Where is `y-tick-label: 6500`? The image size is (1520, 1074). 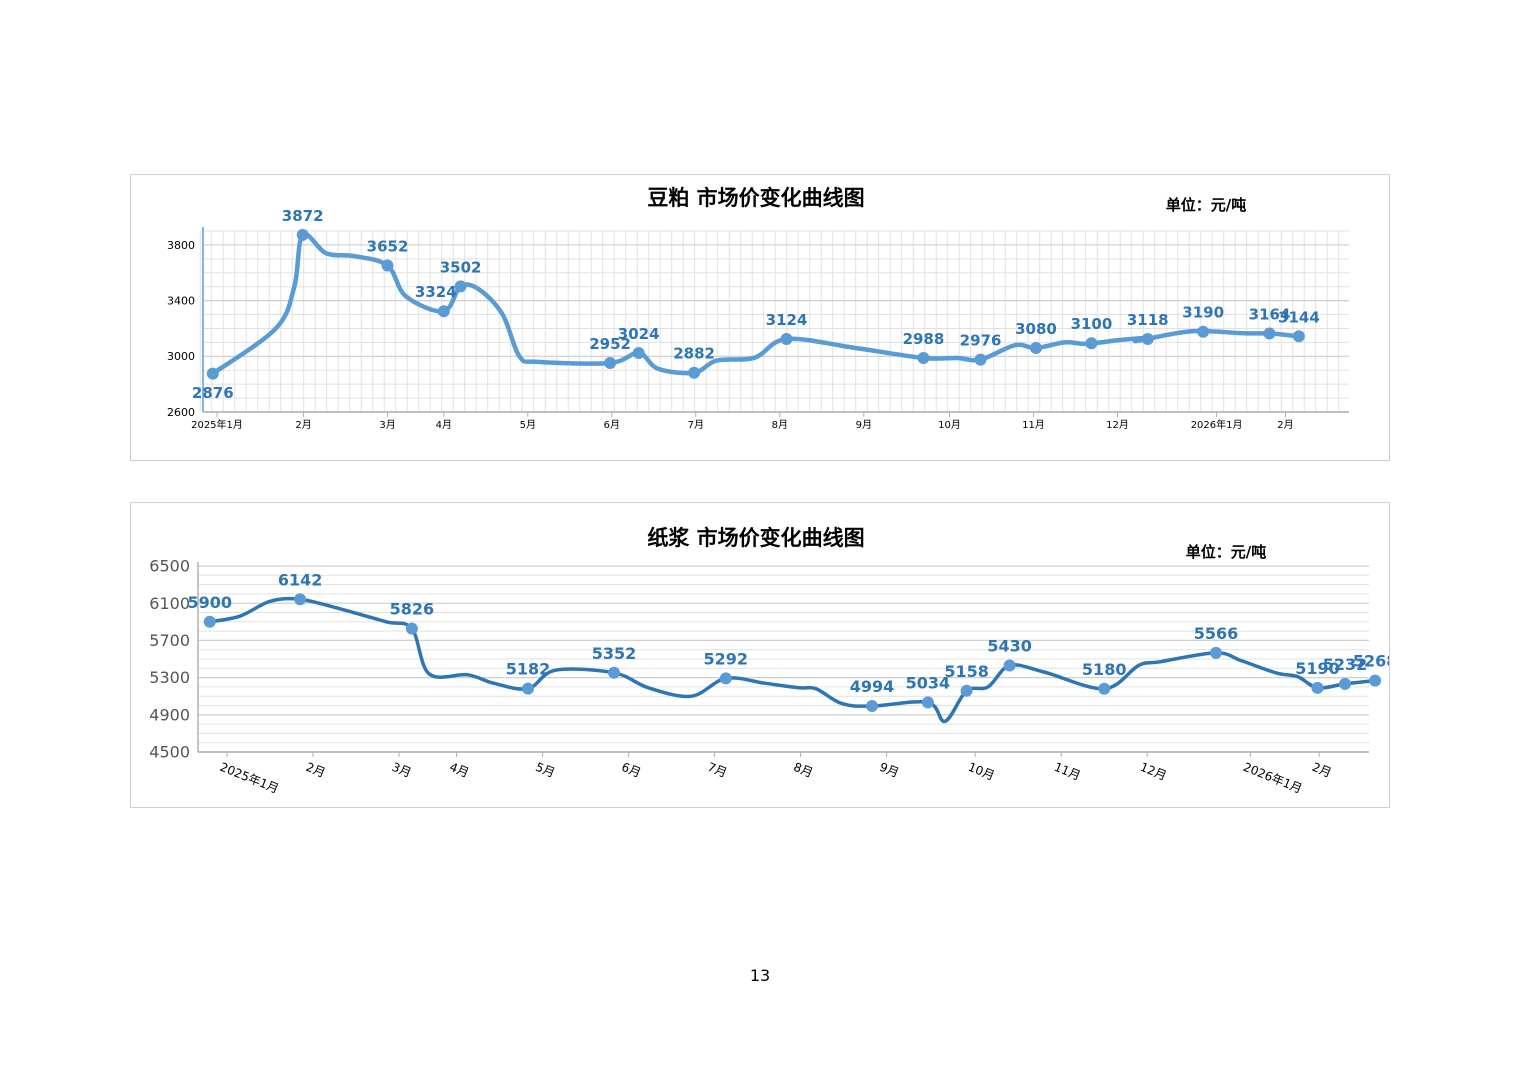
y-tick-label: 6500 is located at coordinates (169, 566).